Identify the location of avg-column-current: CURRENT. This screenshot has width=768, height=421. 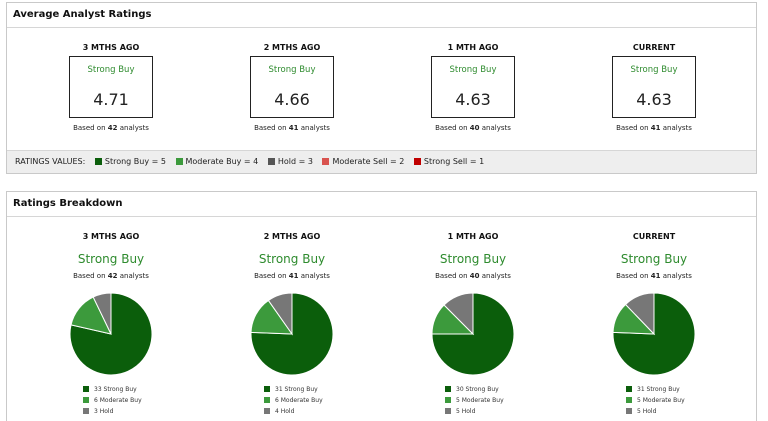
(654, 47).